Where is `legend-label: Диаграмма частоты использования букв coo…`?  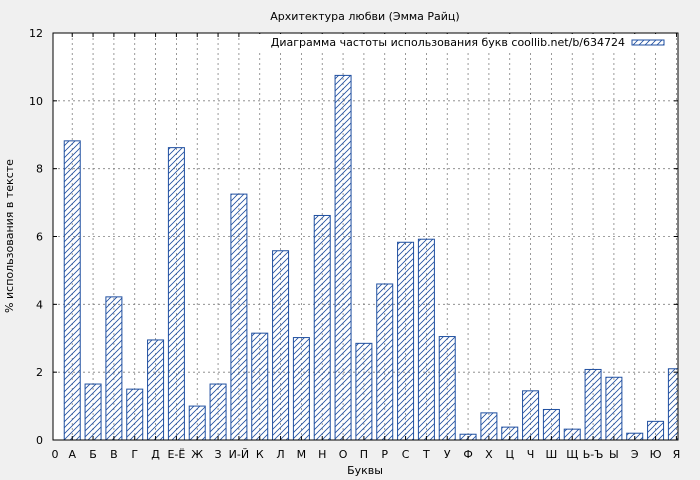 legend-label: Диаграмма частоты использования букв coo… is located at coordinates (448, 42).